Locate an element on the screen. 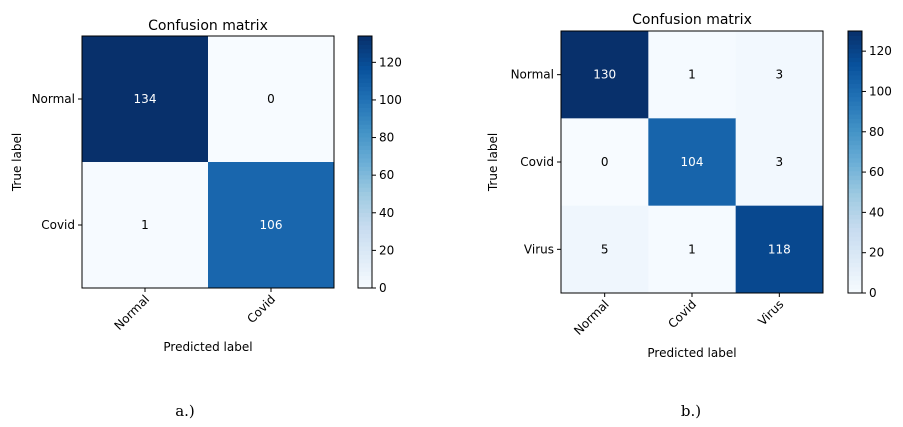 This screenshot has width=903, height=427. chart-b-caption: b.) is located at coordinates (691, 411).